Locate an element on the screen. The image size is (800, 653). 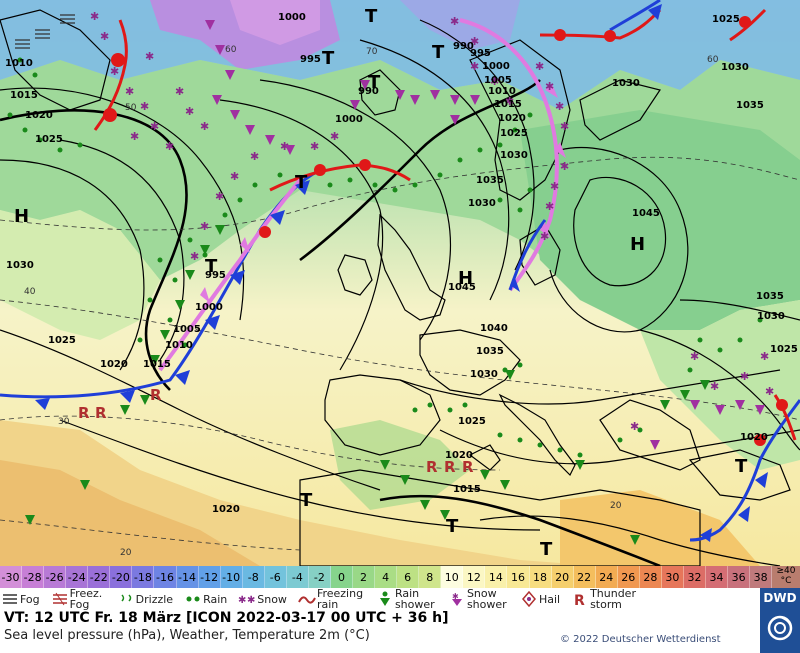
temperature-scale-cell: 20 is located at coordinates (562, 577).